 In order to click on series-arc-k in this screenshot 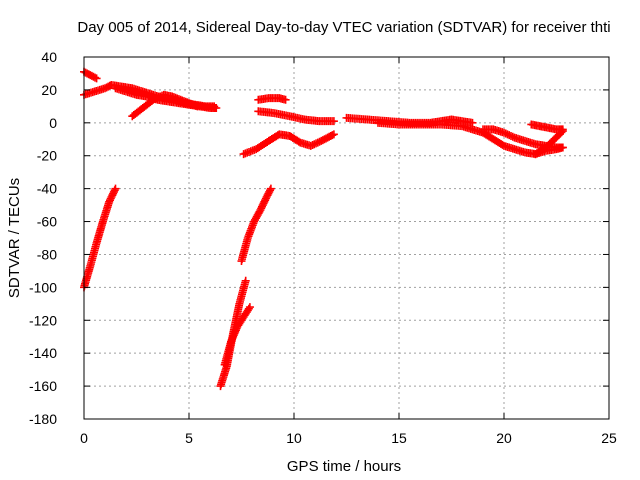, I will do `click(296, 116)`.